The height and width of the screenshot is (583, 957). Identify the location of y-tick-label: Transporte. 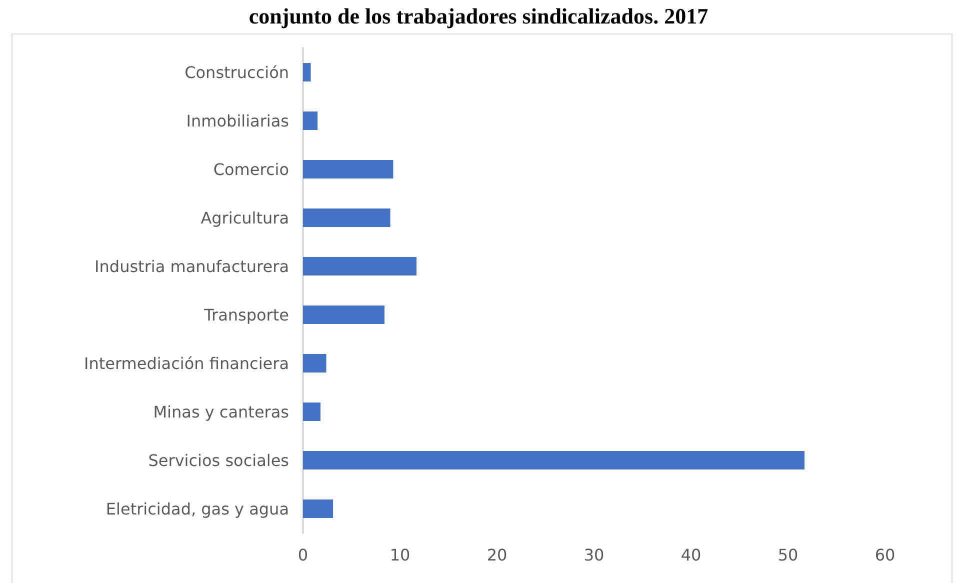
(246, 314).